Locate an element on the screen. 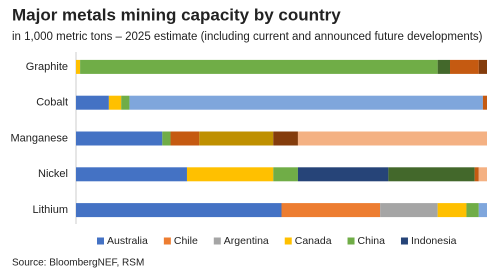  legend-label: China is located at coordinates (372, 241).